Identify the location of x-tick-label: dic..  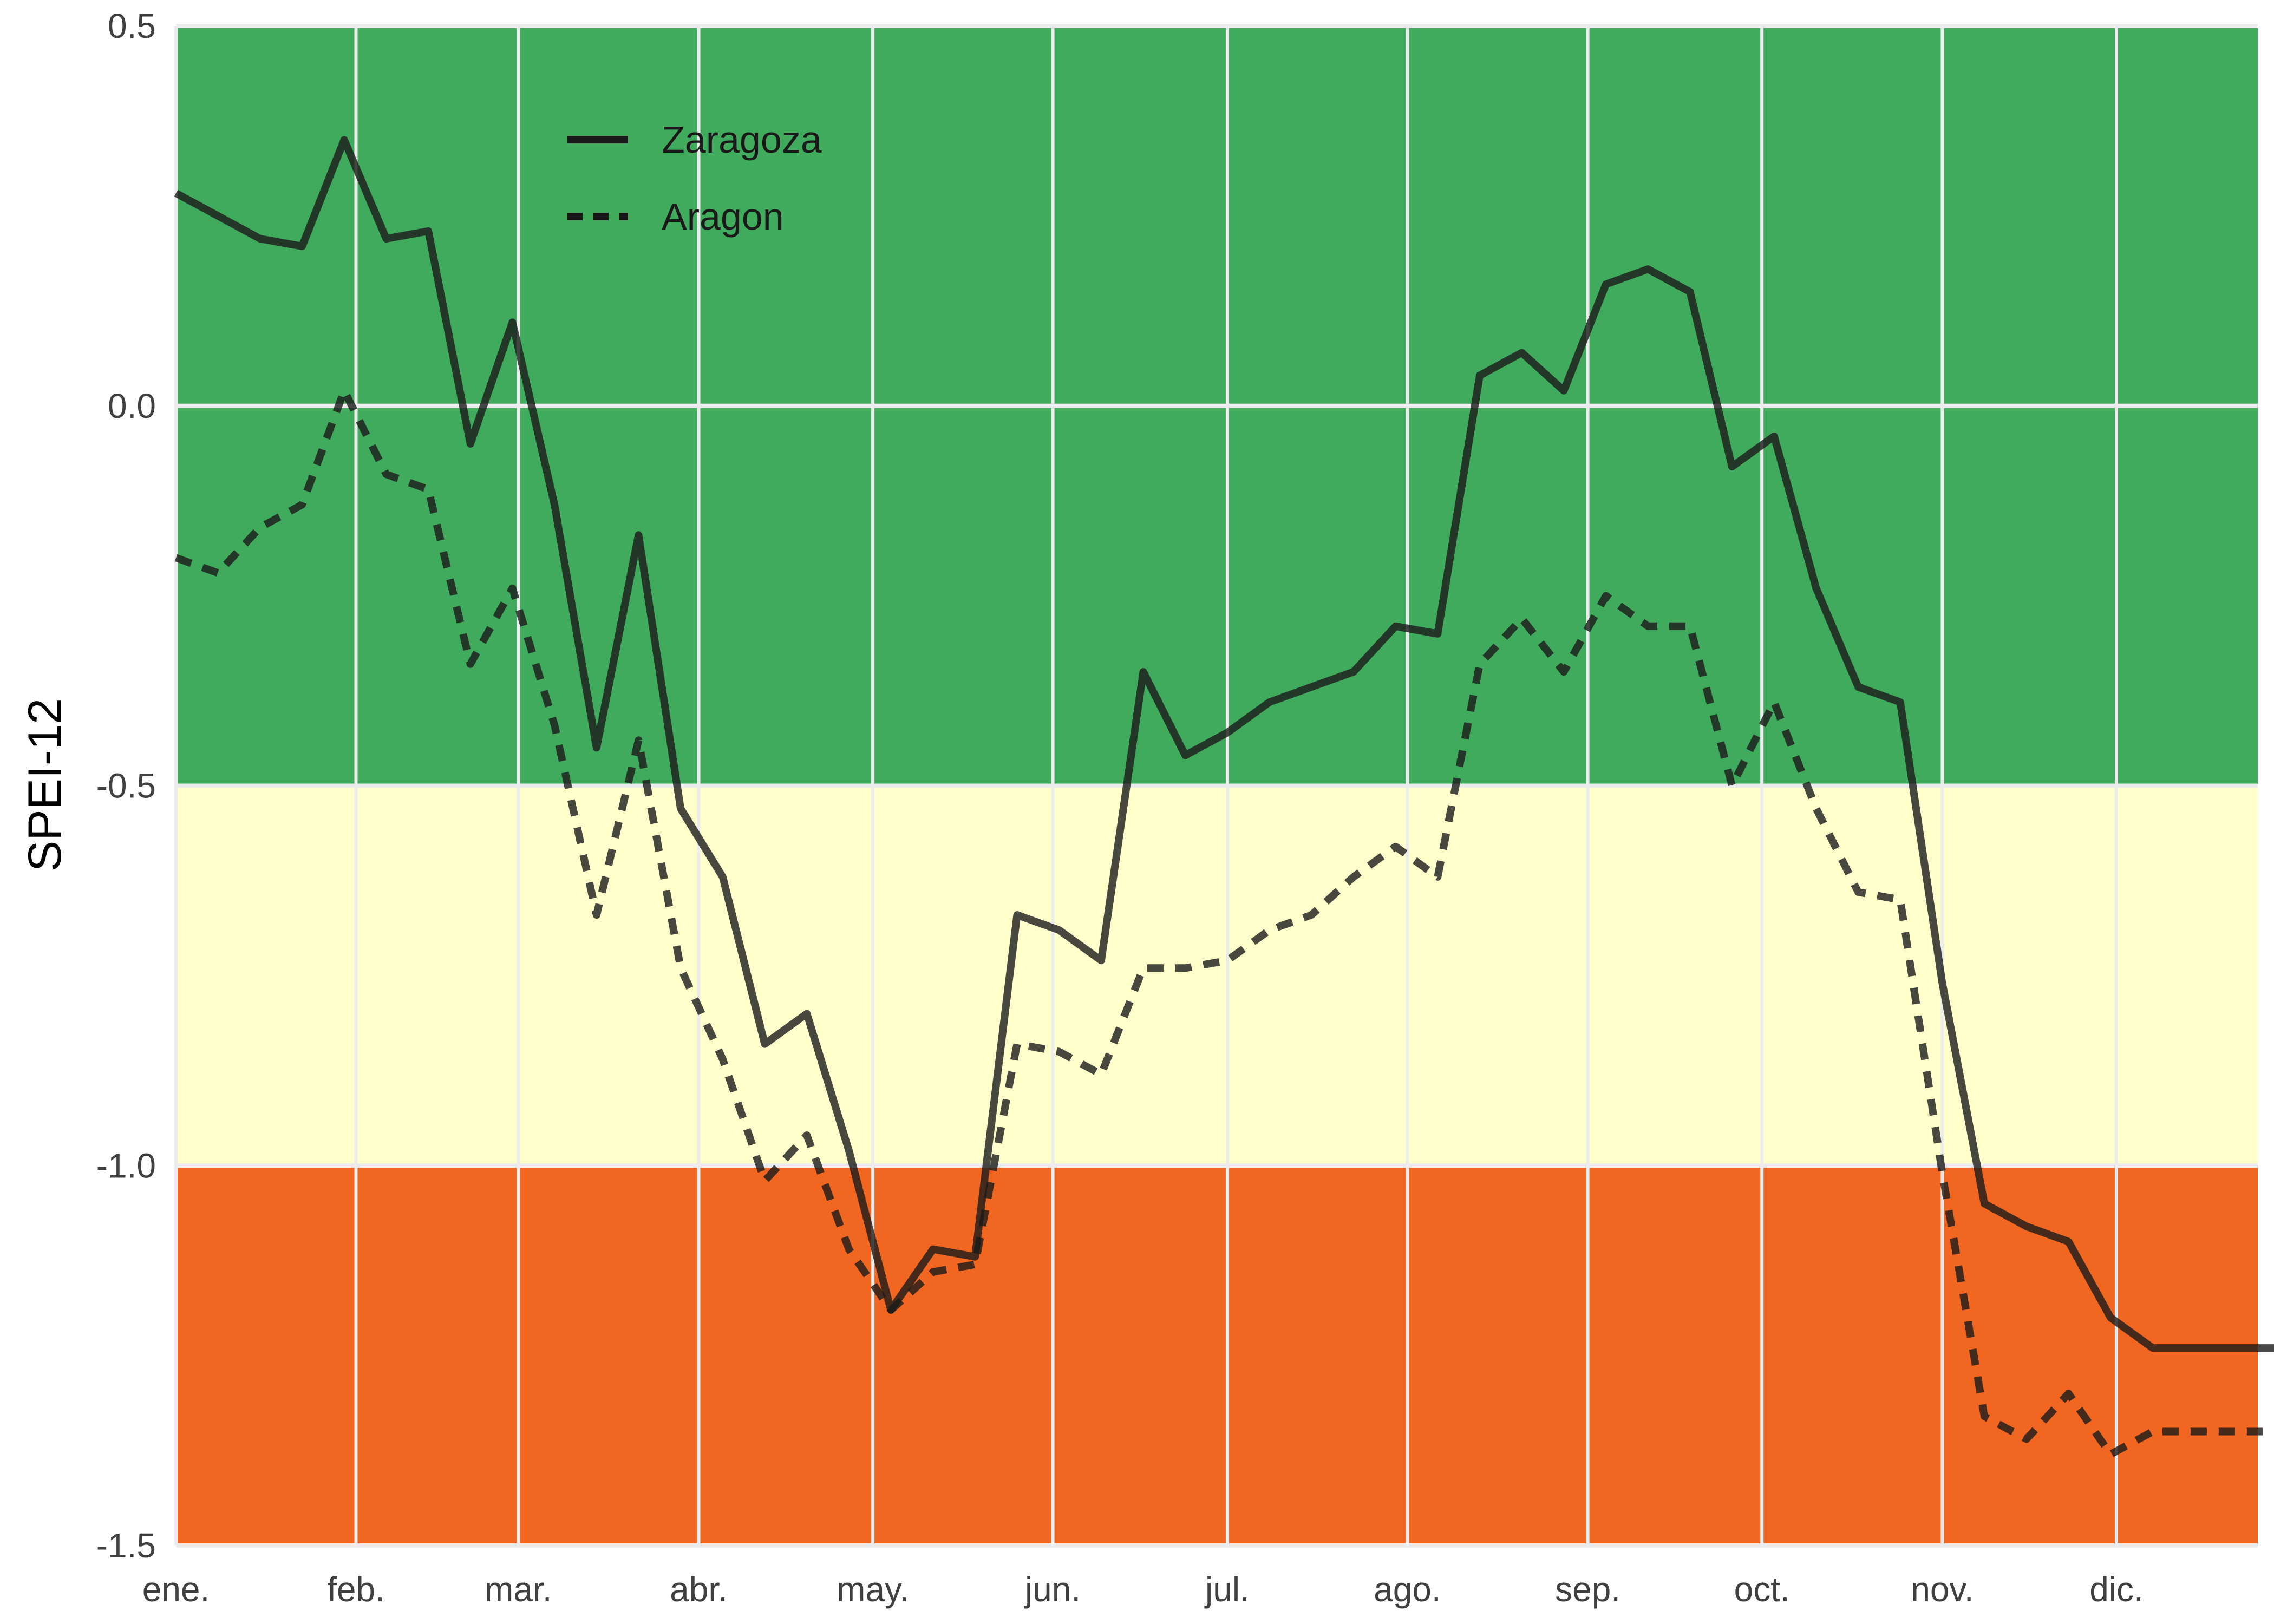
(2117, 1589).